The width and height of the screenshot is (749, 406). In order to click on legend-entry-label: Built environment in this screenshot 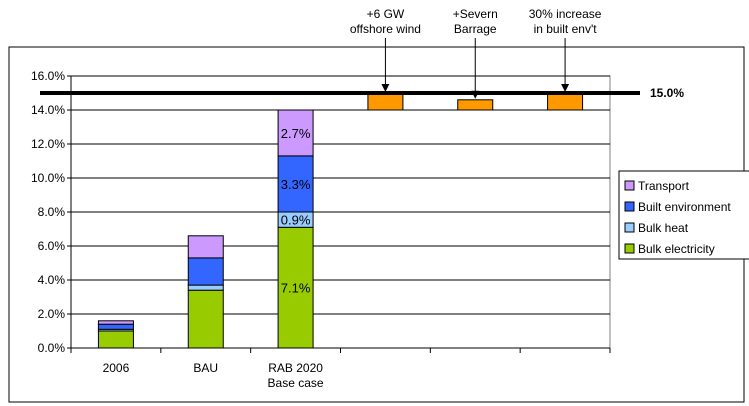, I will do `click(684, 207)`.